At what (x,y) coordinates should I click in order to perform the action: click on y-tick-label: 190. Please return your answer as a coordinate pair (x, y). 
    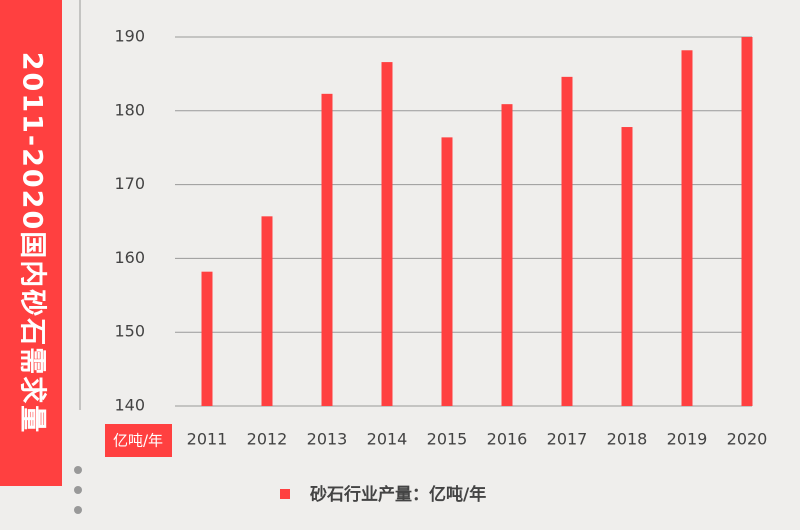
    Looking at the image, I should click on (129, 36).